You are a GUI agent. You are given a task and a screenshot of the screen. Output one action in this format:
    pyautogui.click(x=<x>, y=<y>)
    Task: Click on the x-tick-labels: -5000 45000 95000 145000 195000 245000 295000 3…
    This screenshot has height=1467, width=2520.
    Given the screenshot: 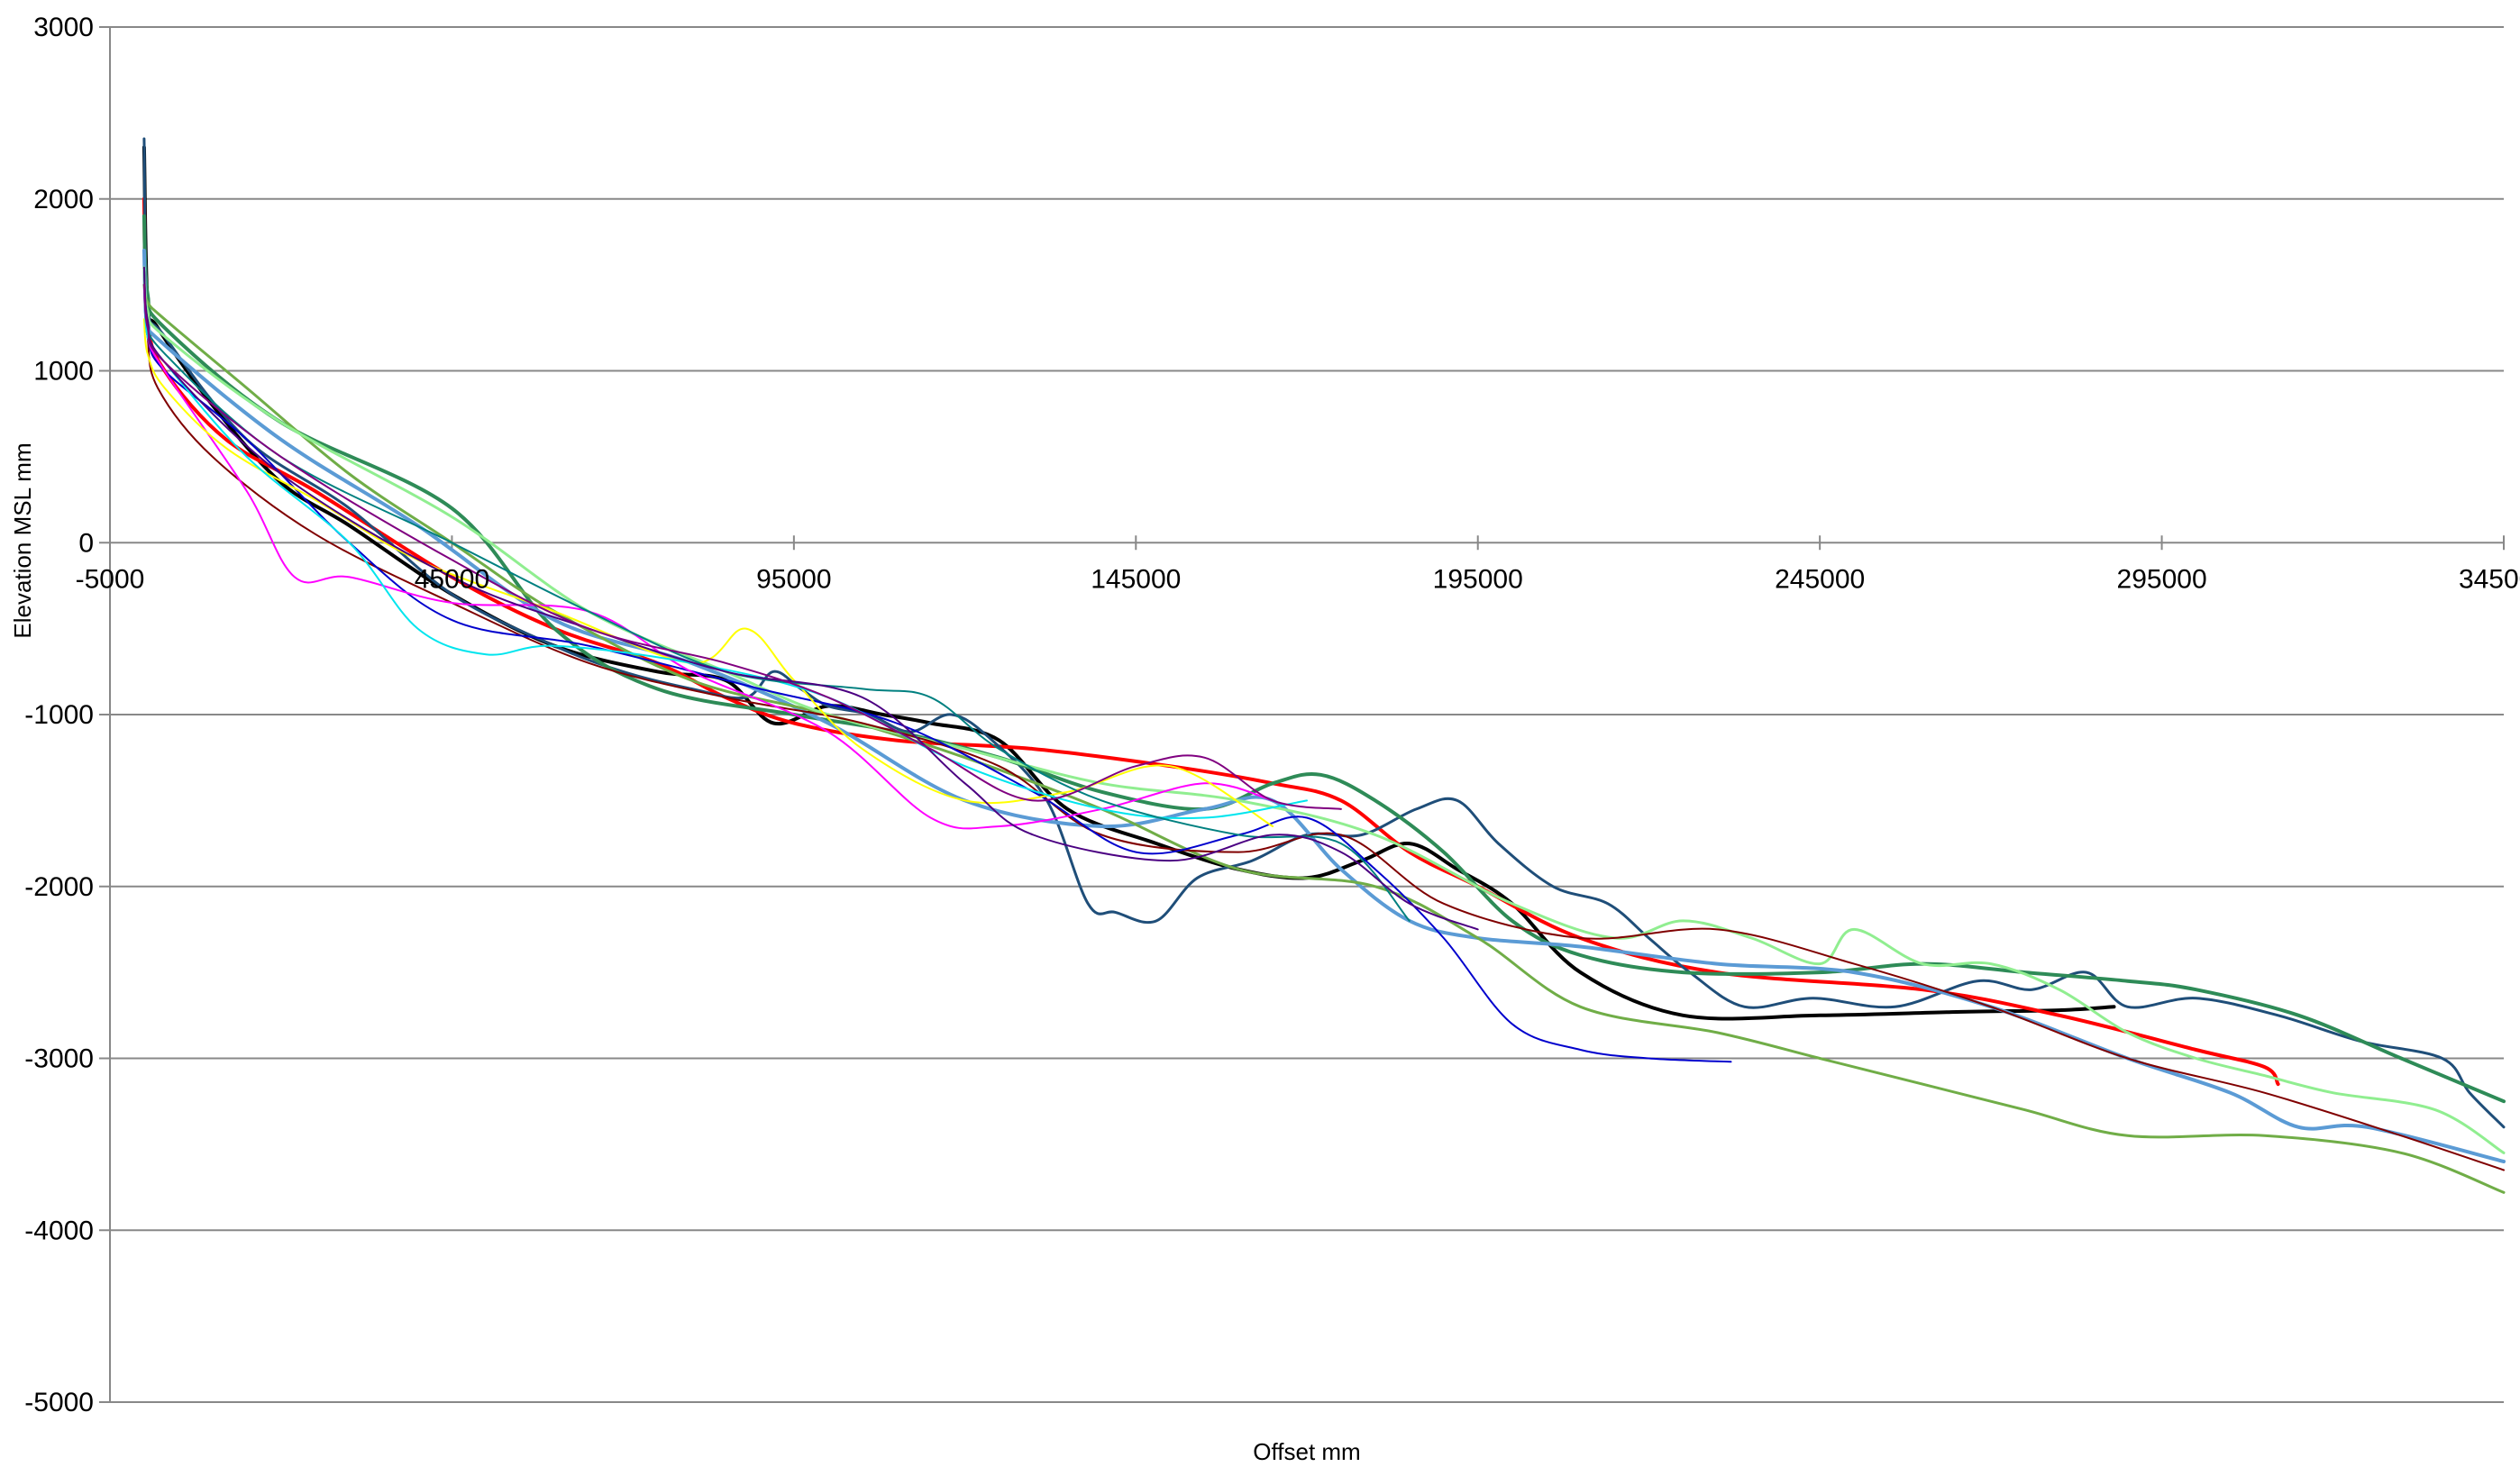 What is the action you would take?
    pyautogui.click(x=1298, y=579)
    